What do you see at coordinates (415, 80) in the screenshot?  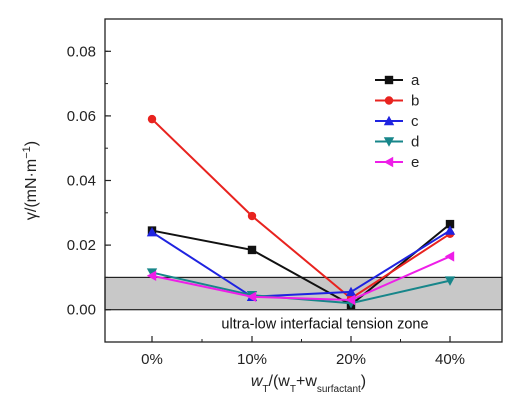 I see `legend-label: a` at bounding box center [415, 80].